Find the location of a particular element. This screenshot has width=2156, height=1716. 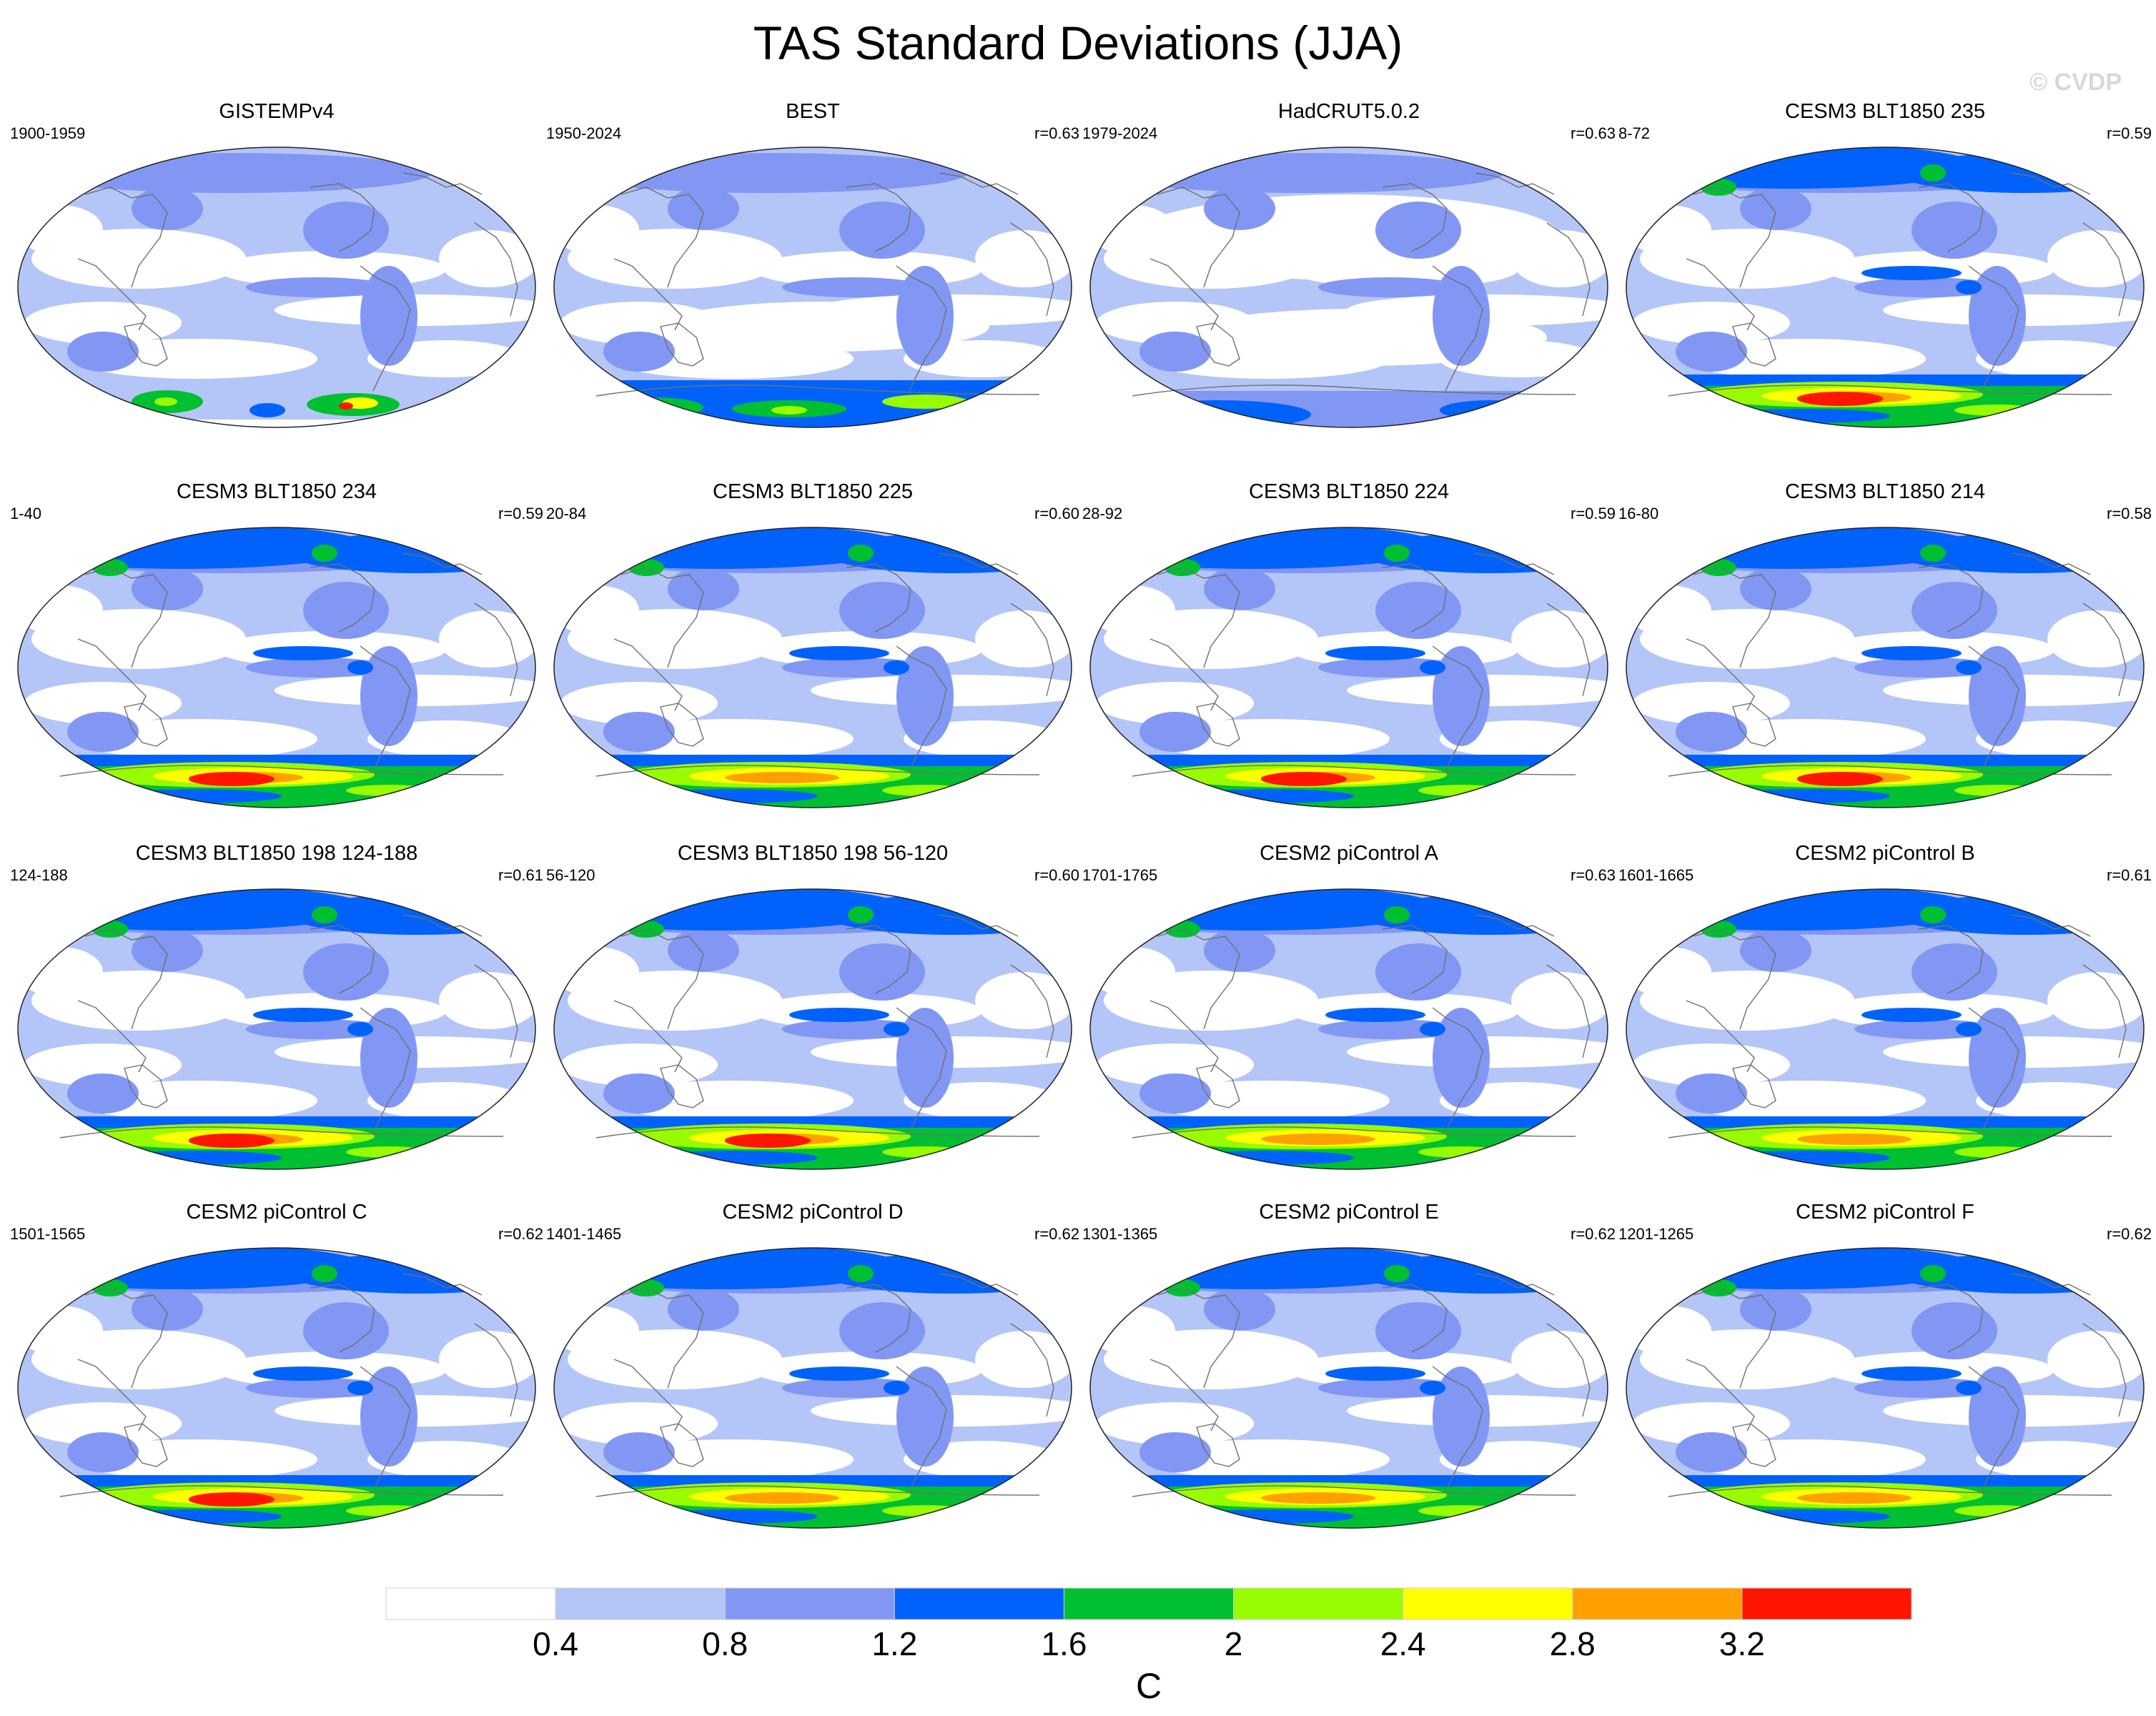

panel-title: CESM3 BLT1850 214 is located at coordinates (1885, 492).